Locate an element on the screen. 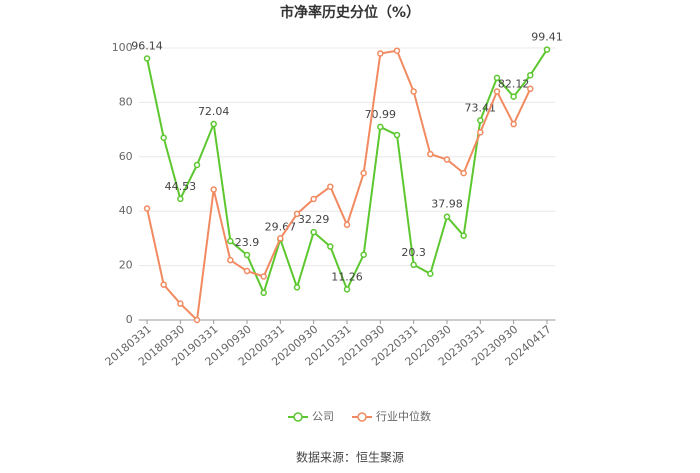  data-label: 23.9 is located at coordinates (247, 242).